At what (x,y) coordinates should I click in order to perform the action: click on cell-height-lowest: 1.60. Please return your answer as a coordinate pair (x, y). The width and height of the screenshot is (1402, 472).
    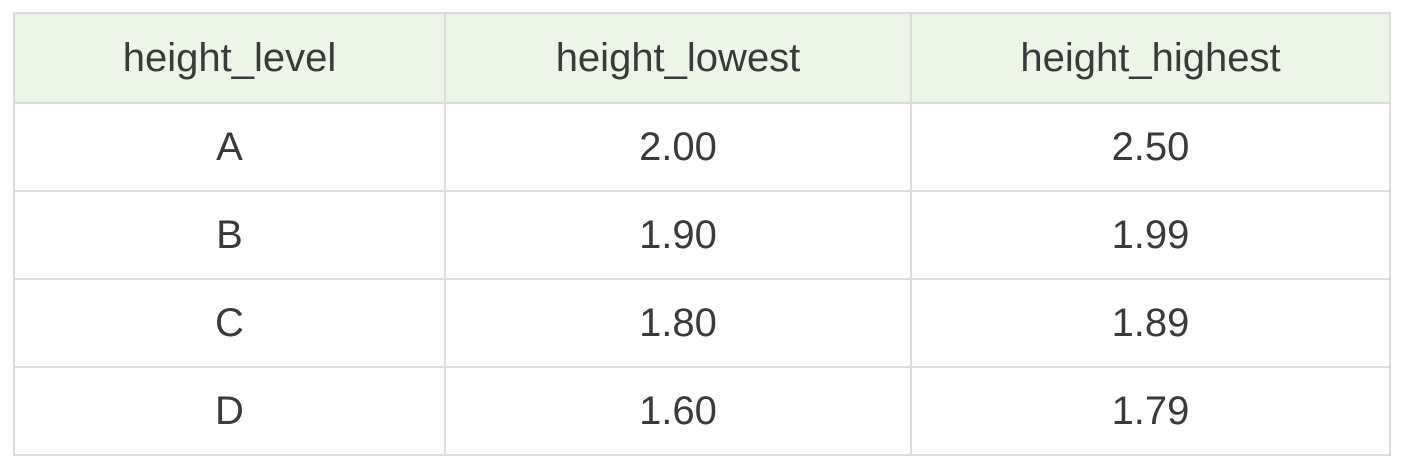
    Looking at the image, I should click on (678, 411).